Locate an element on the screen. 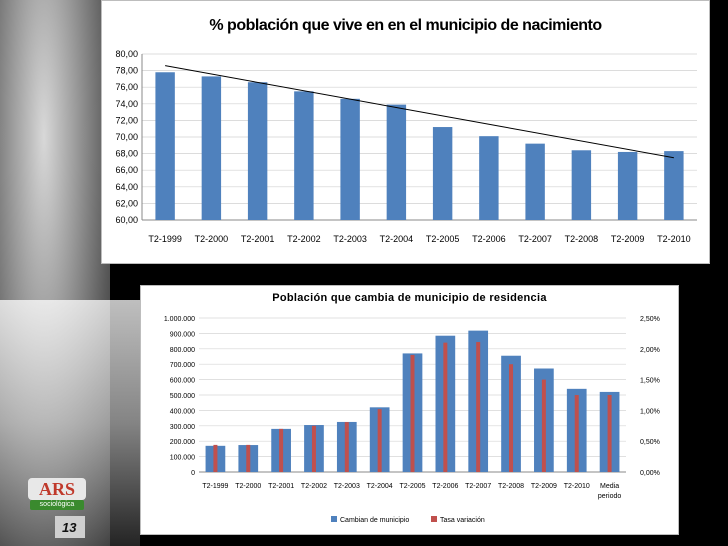  chart2-ytick-left-label: 900.000 is located at coordinates (182, 334).